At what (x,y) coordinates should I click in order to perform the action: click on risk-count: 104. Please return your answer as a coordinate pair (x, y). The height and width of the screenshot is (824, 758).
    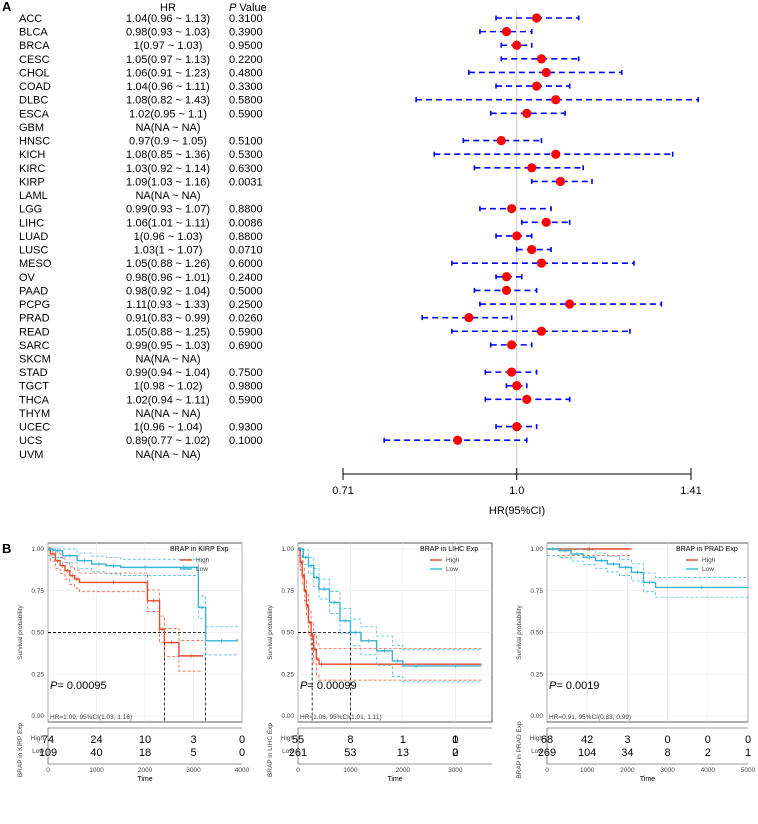
    Looking at the image, I should click on (587, 753).